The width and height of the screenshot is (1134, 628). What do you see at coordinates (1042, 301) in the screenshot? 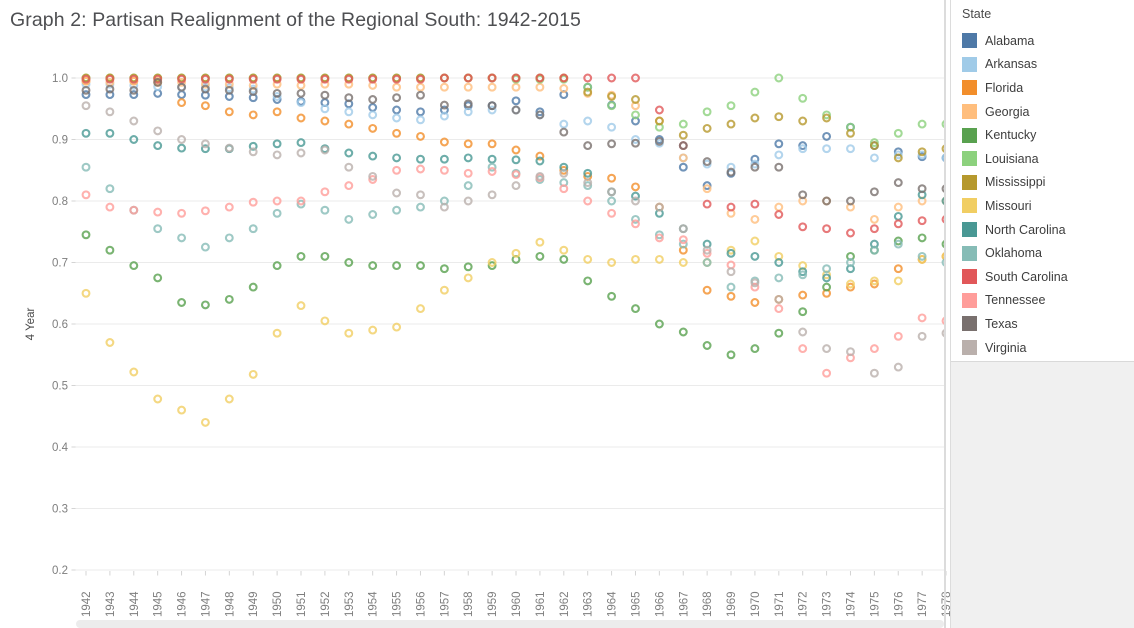
I see `legend-item-tennessee: Tennessee` at bounding box center [1042, 301].